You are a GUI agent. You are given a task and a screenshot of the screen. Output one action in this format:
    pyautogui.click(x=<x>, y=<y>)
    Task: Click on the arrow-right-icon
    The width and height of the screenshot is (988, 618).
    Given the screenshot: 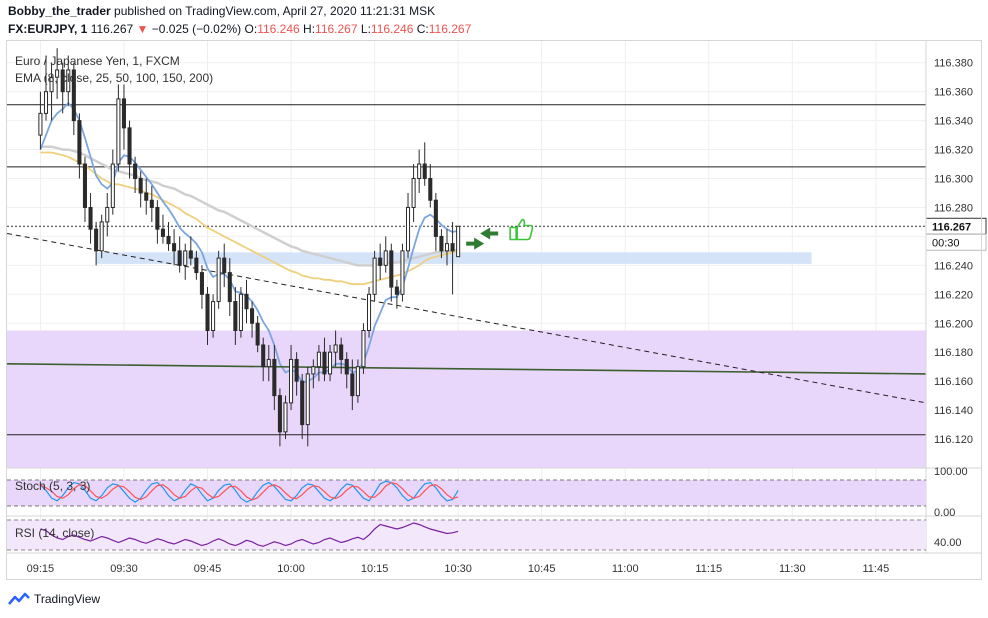 What is the action you would take?
    pyautogui.click(x=475, y=243)
    